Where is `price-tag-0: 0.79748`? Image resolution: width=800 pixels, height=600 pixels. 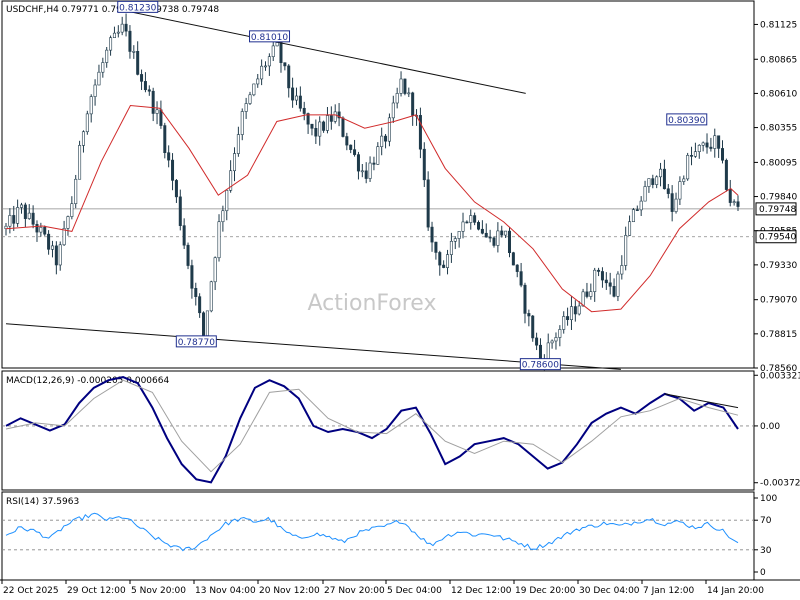
price-tag-0: 0.79748 is located at coordinates (776, 209).